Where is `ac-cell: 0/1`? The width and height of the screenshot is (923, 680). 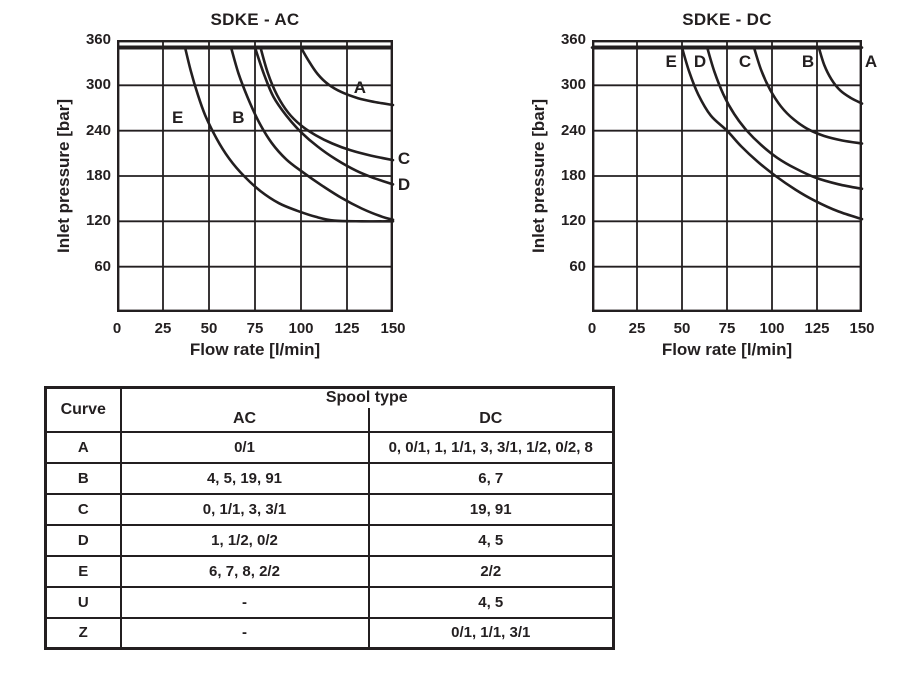
ac-cell: 0/1 is located at coordinates (244, 447).